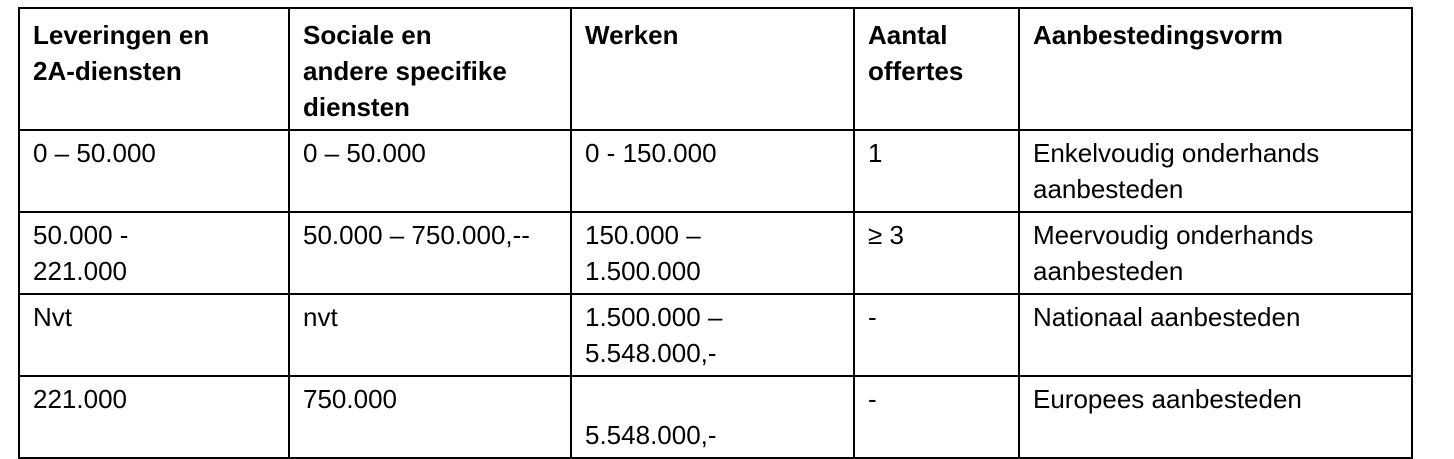 The width and height of the screenshot is (1454, 459). What do you see at coordinates (1215, 171) in the screenshot?
I see `cell-aanbestedingsvorm: Enkelvoudig onderhands aanbesteden` at bounding box center [1215, 171].